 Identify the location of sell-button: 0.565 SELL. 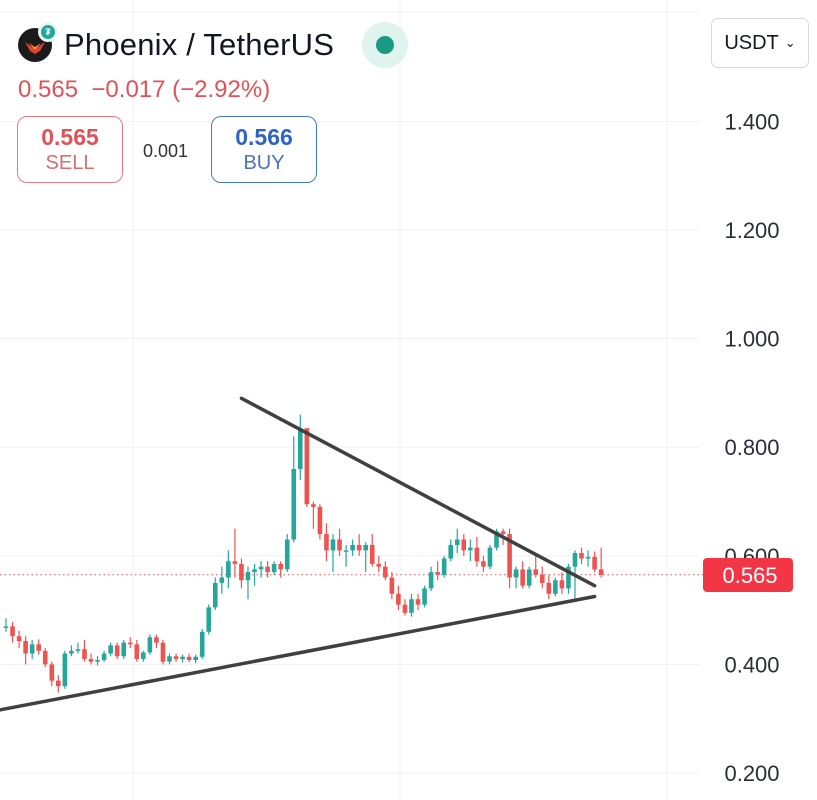
(70, 149).